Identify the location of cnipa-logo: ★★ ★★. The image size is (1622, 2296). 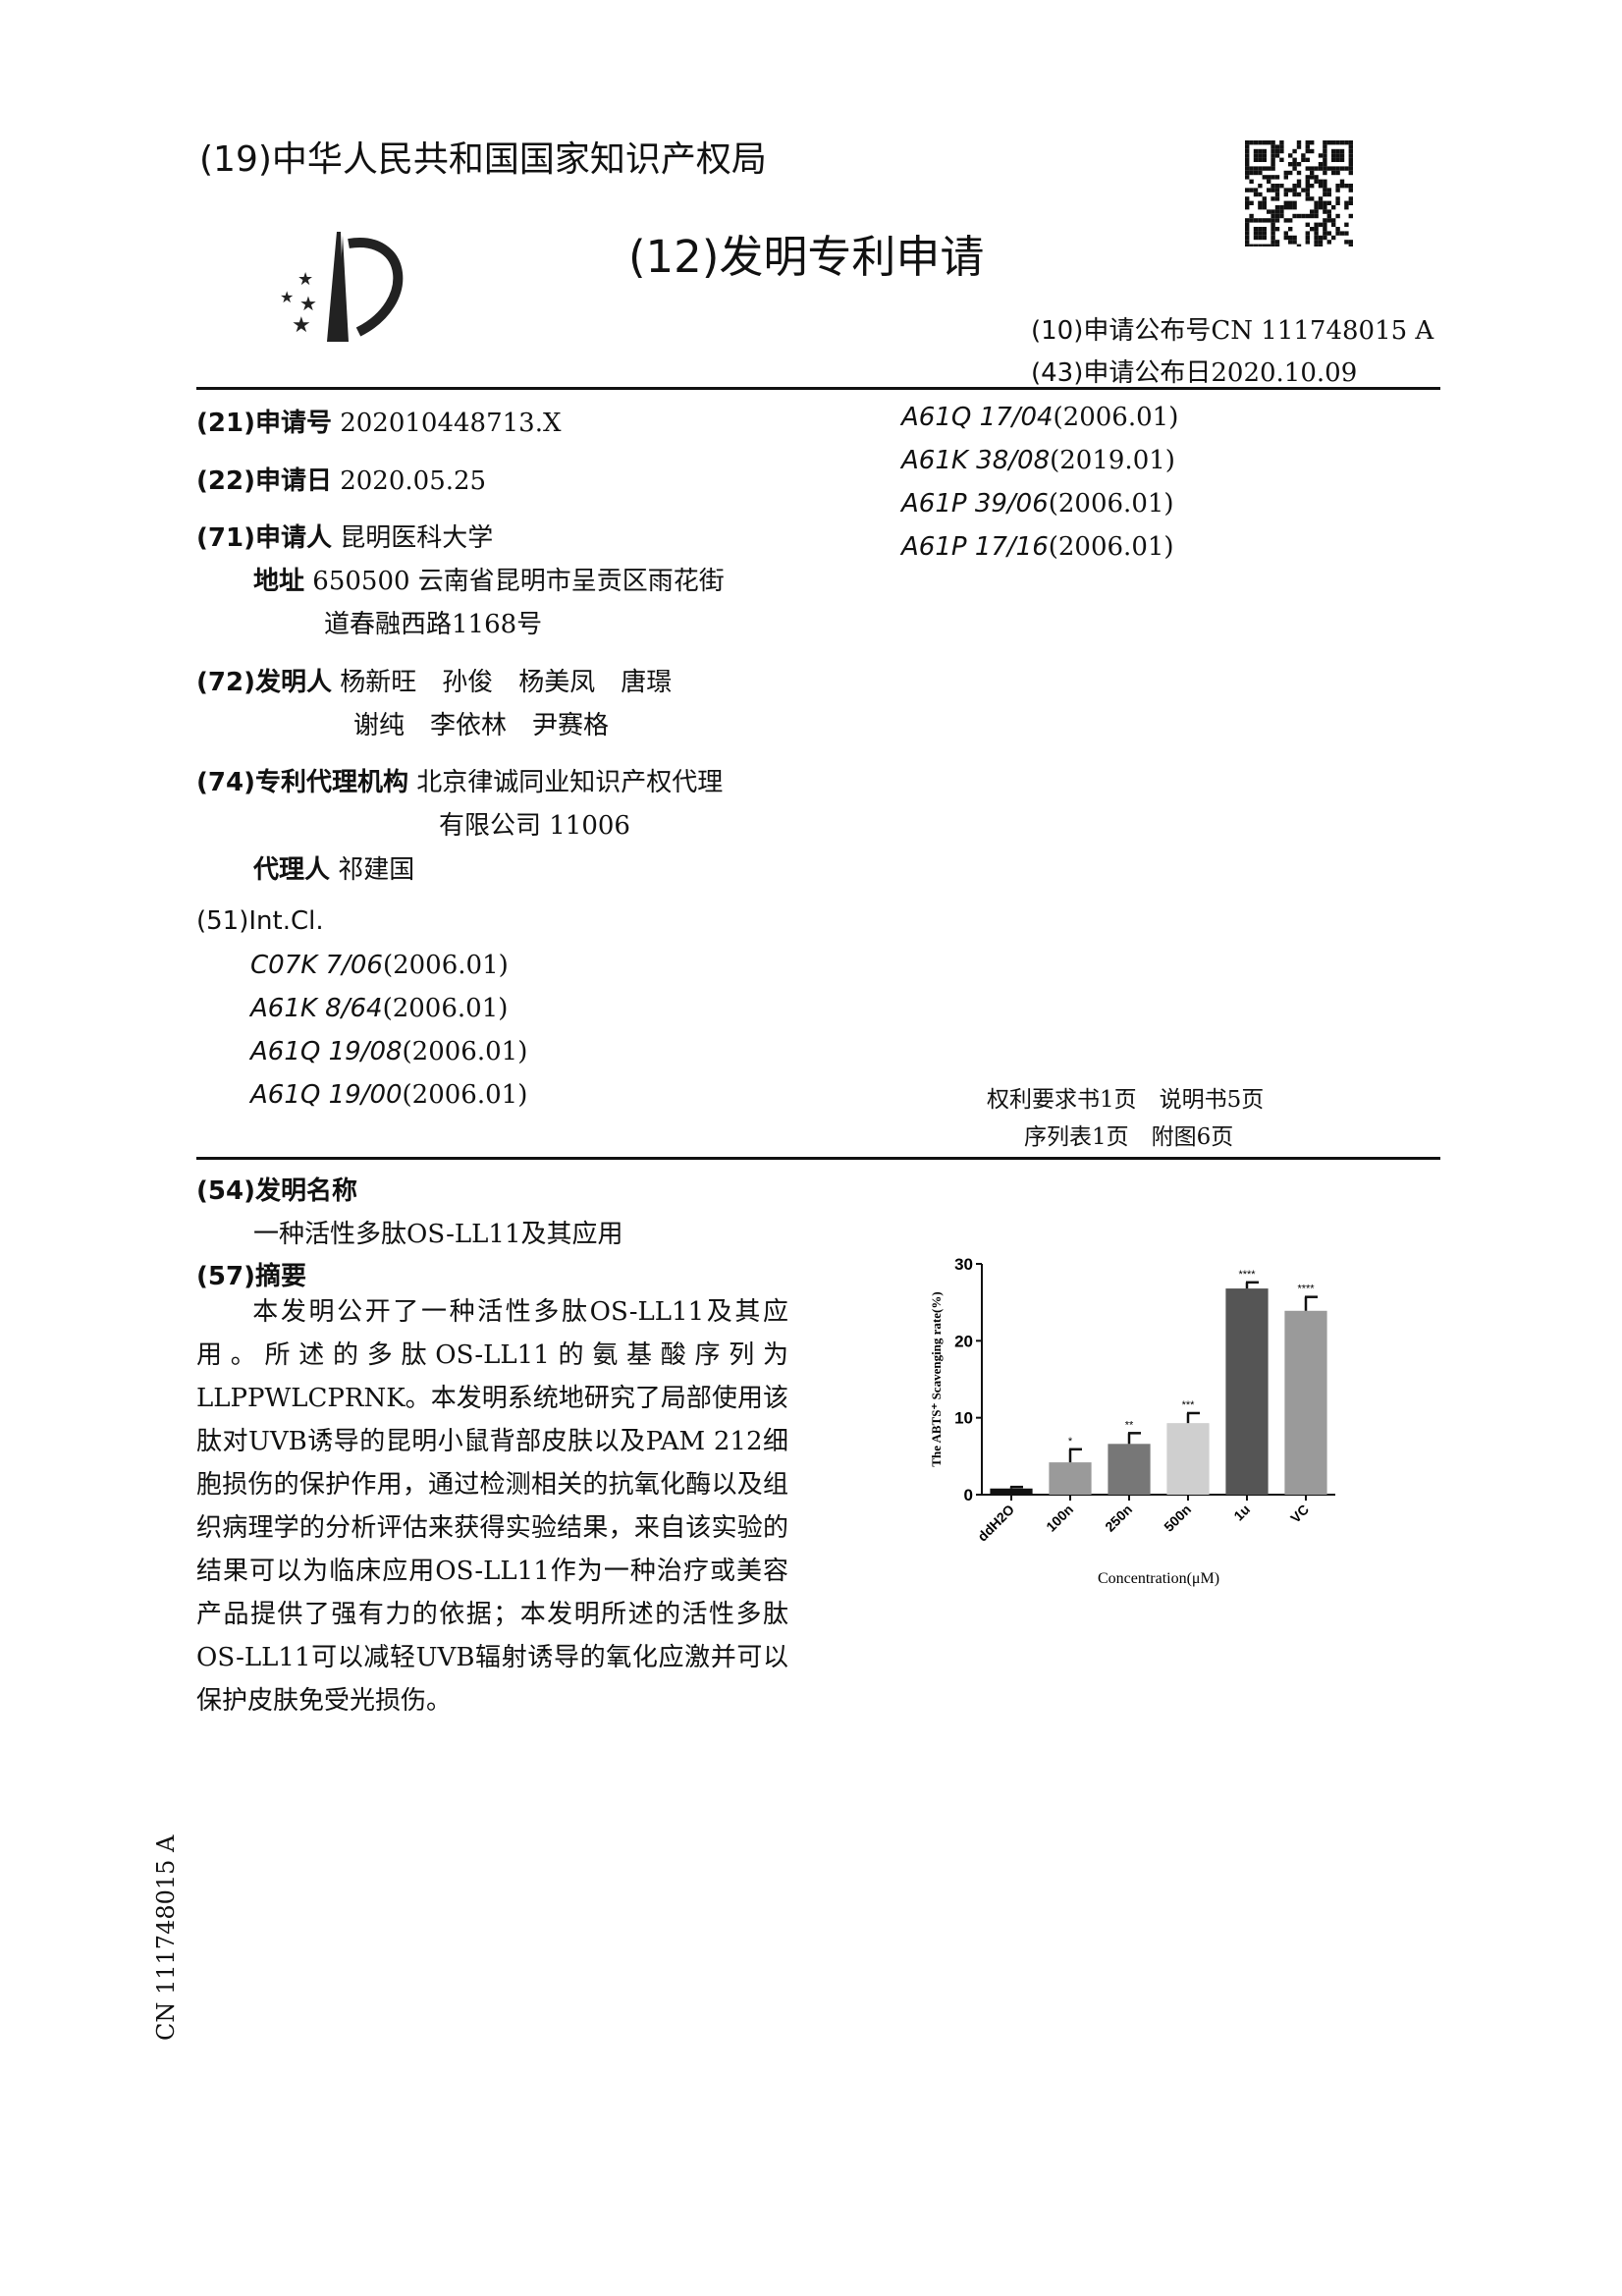
(342, 287).